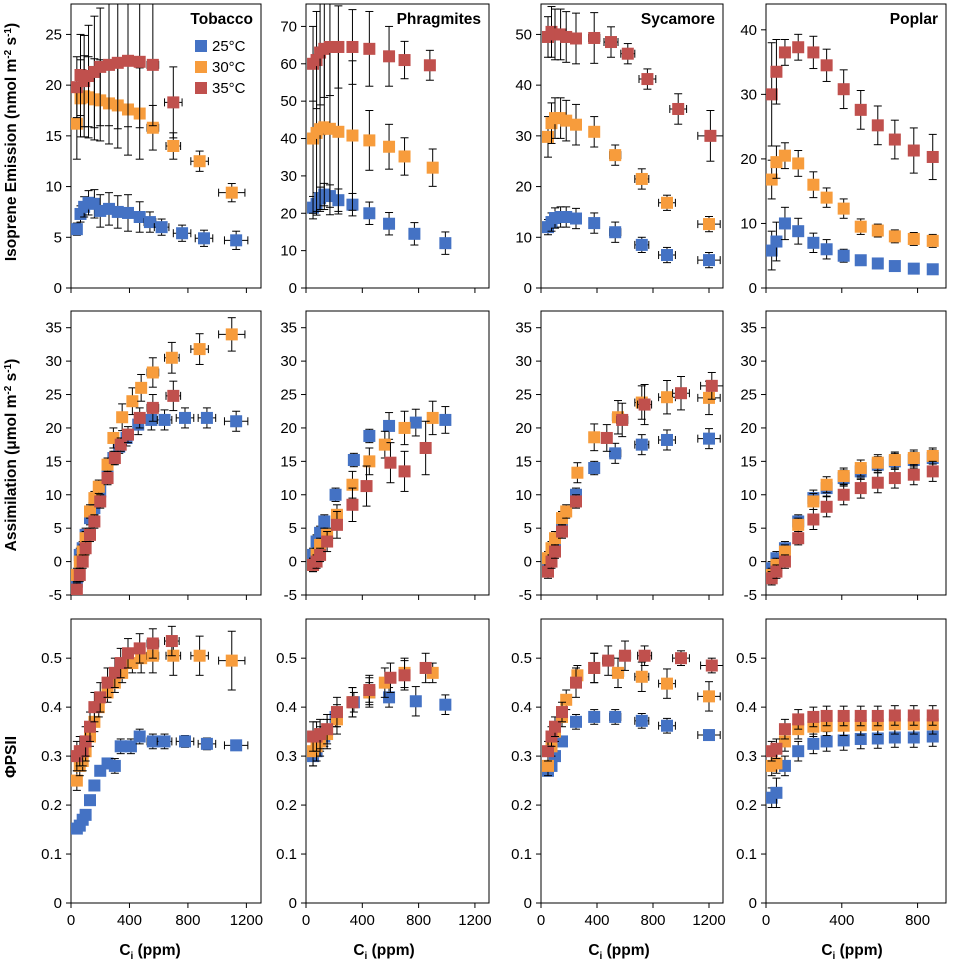  What do you see at coordinates (58, 528) in the screenshot?
I see `y-tick-label: 5` at bounding box center [58, 528].